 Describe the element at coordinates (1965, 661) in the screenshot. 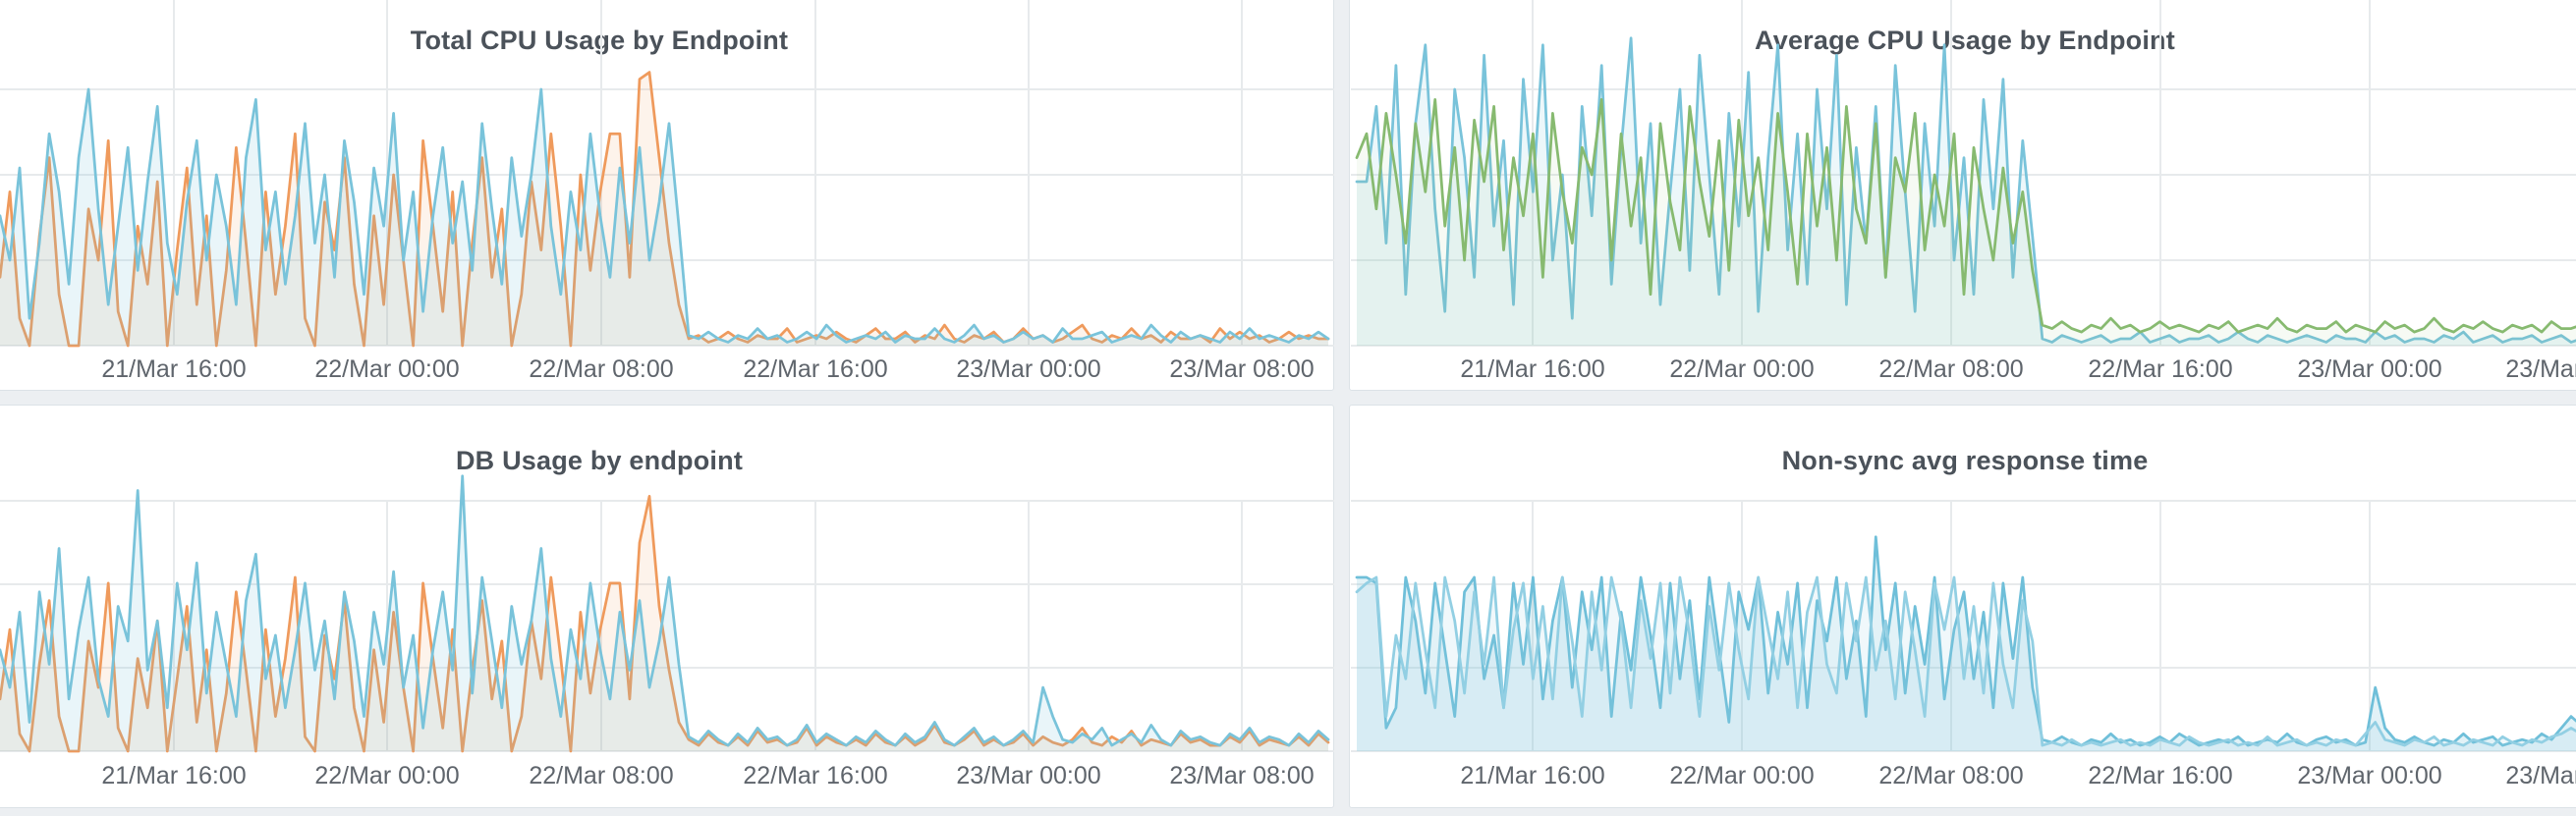

I see `series-line-response-time-blue-b` at that location.